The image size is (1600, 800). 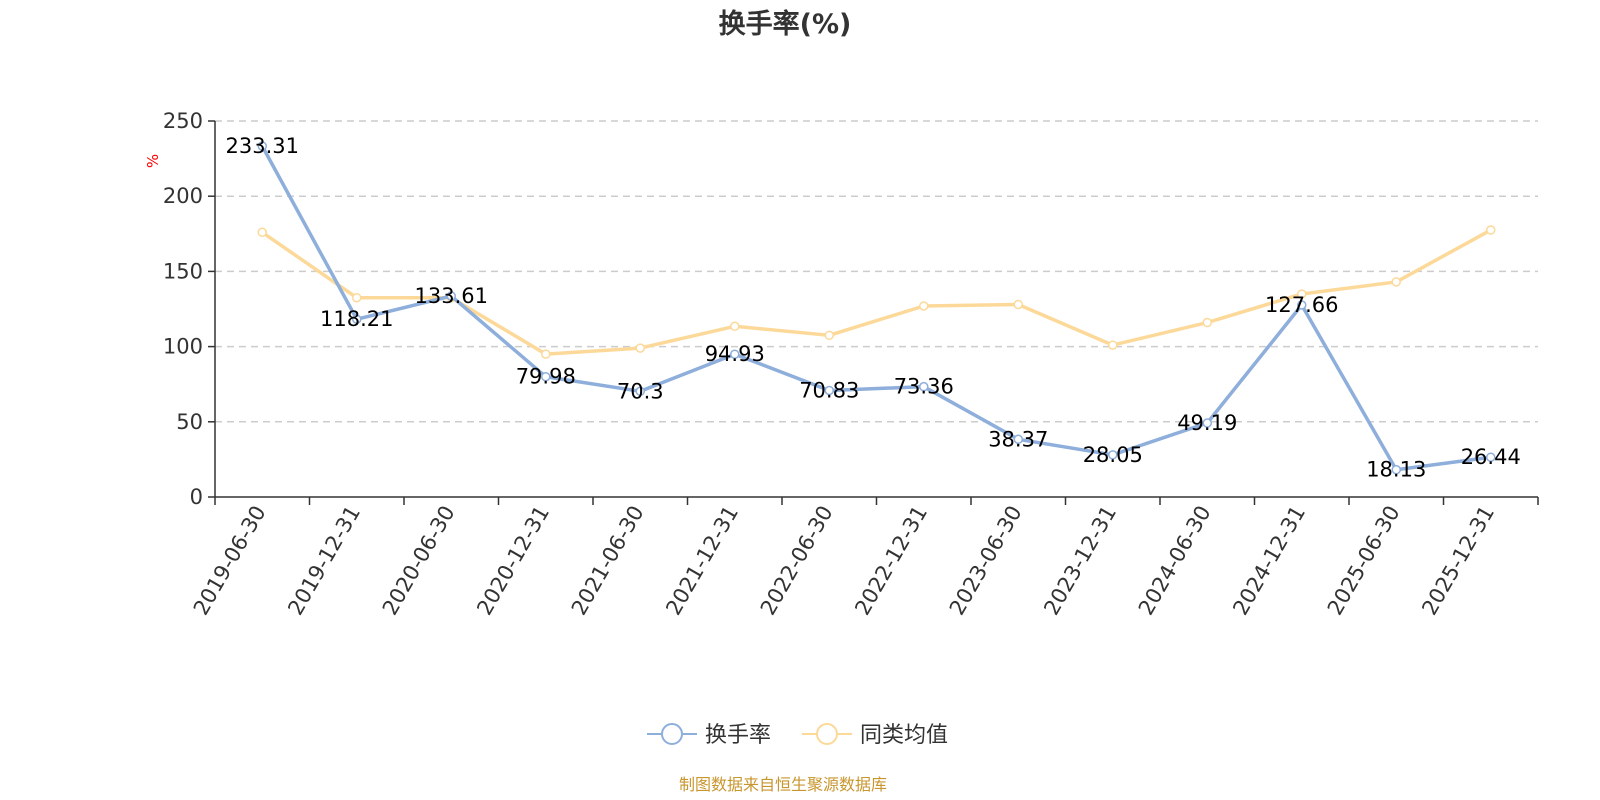 I want to click on data-label: 18.13, so click(x=1396, y=470).